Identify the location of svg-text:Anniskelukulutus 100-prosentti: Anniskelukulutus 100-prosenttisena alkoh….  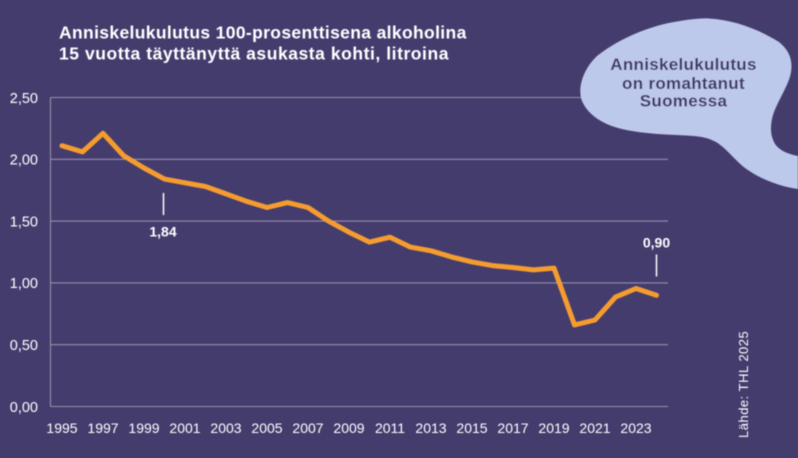
(263, 33).